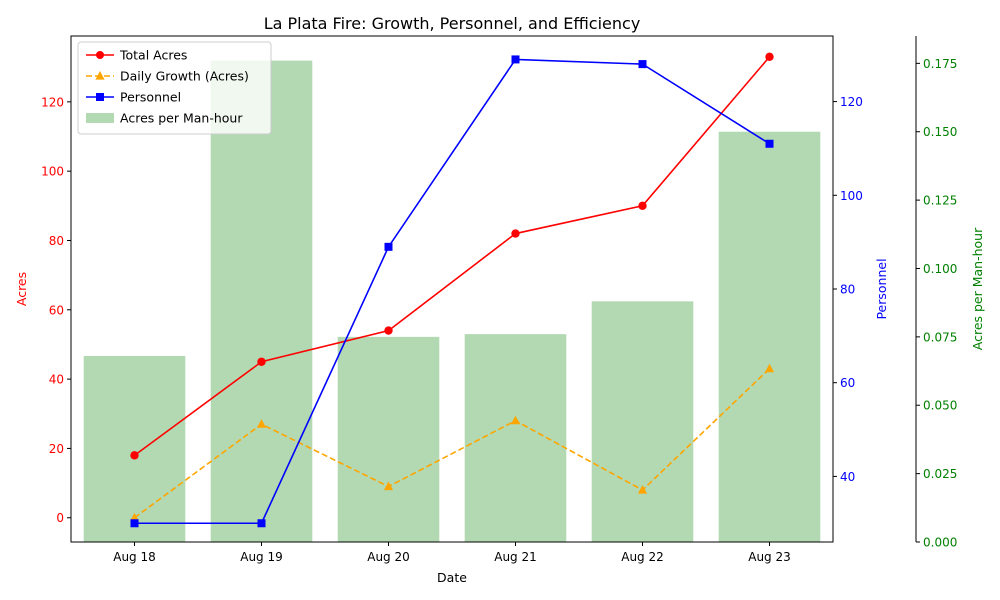  What do you see at coordinates (940, 201) in the screenshot?
I see `y-acres-per-man-hour-tick-label-5: 0.125` at bounding box center [940, 201].